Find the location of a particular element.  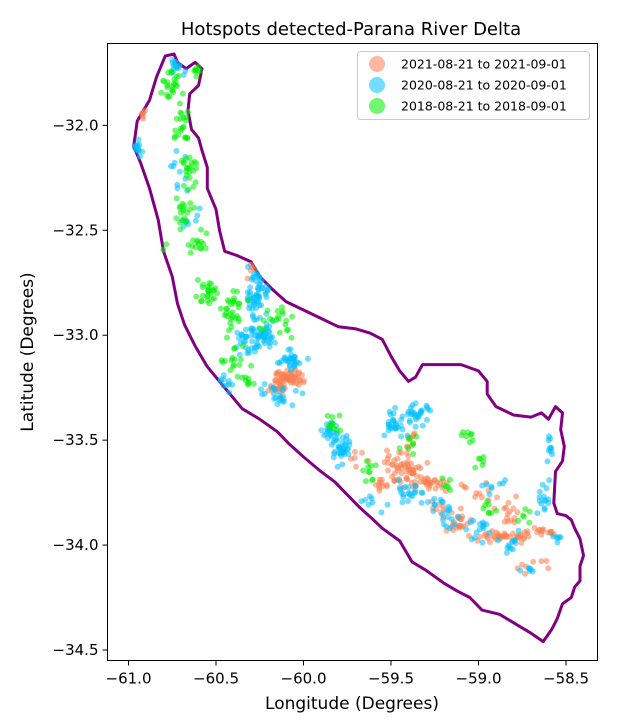

legend-box is located at coordinates (473, 85).